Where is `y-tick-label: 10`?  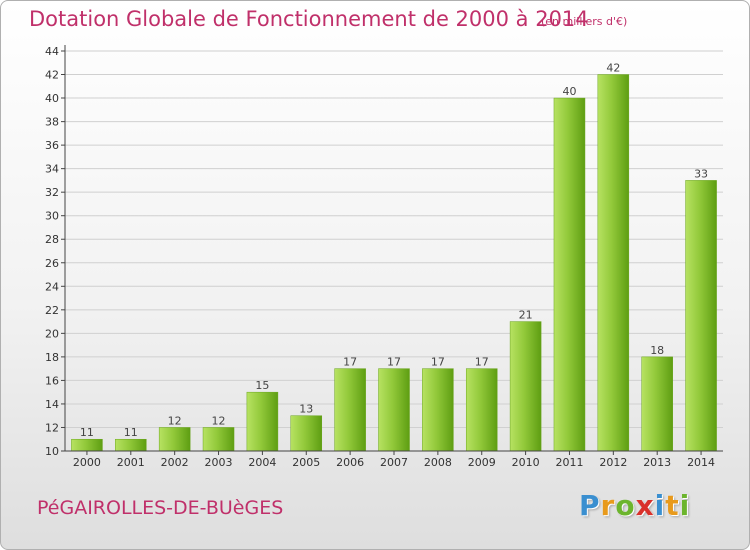
y-tick-label: 10 is located at coordinates (52, 451).